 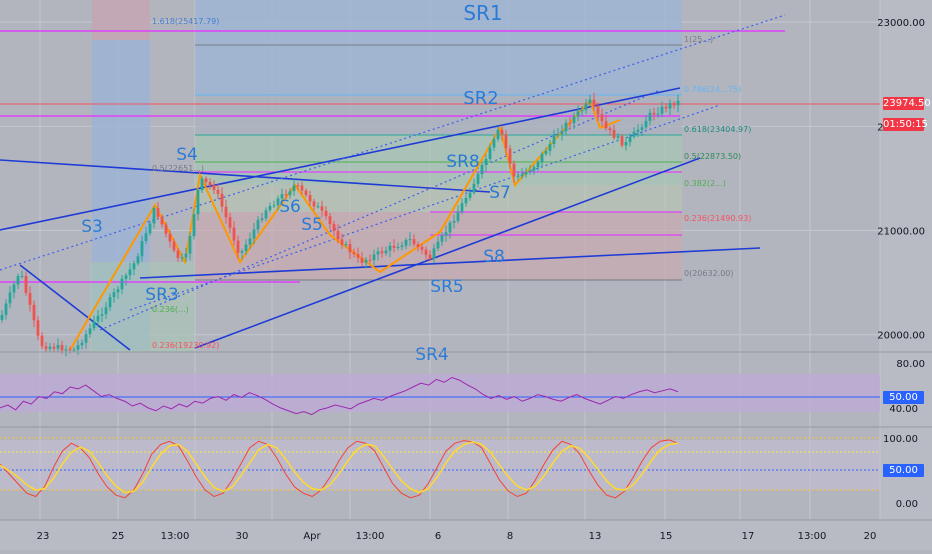 I want to click on stoch-tick-label: 0.00, so click(x=907, y=504).